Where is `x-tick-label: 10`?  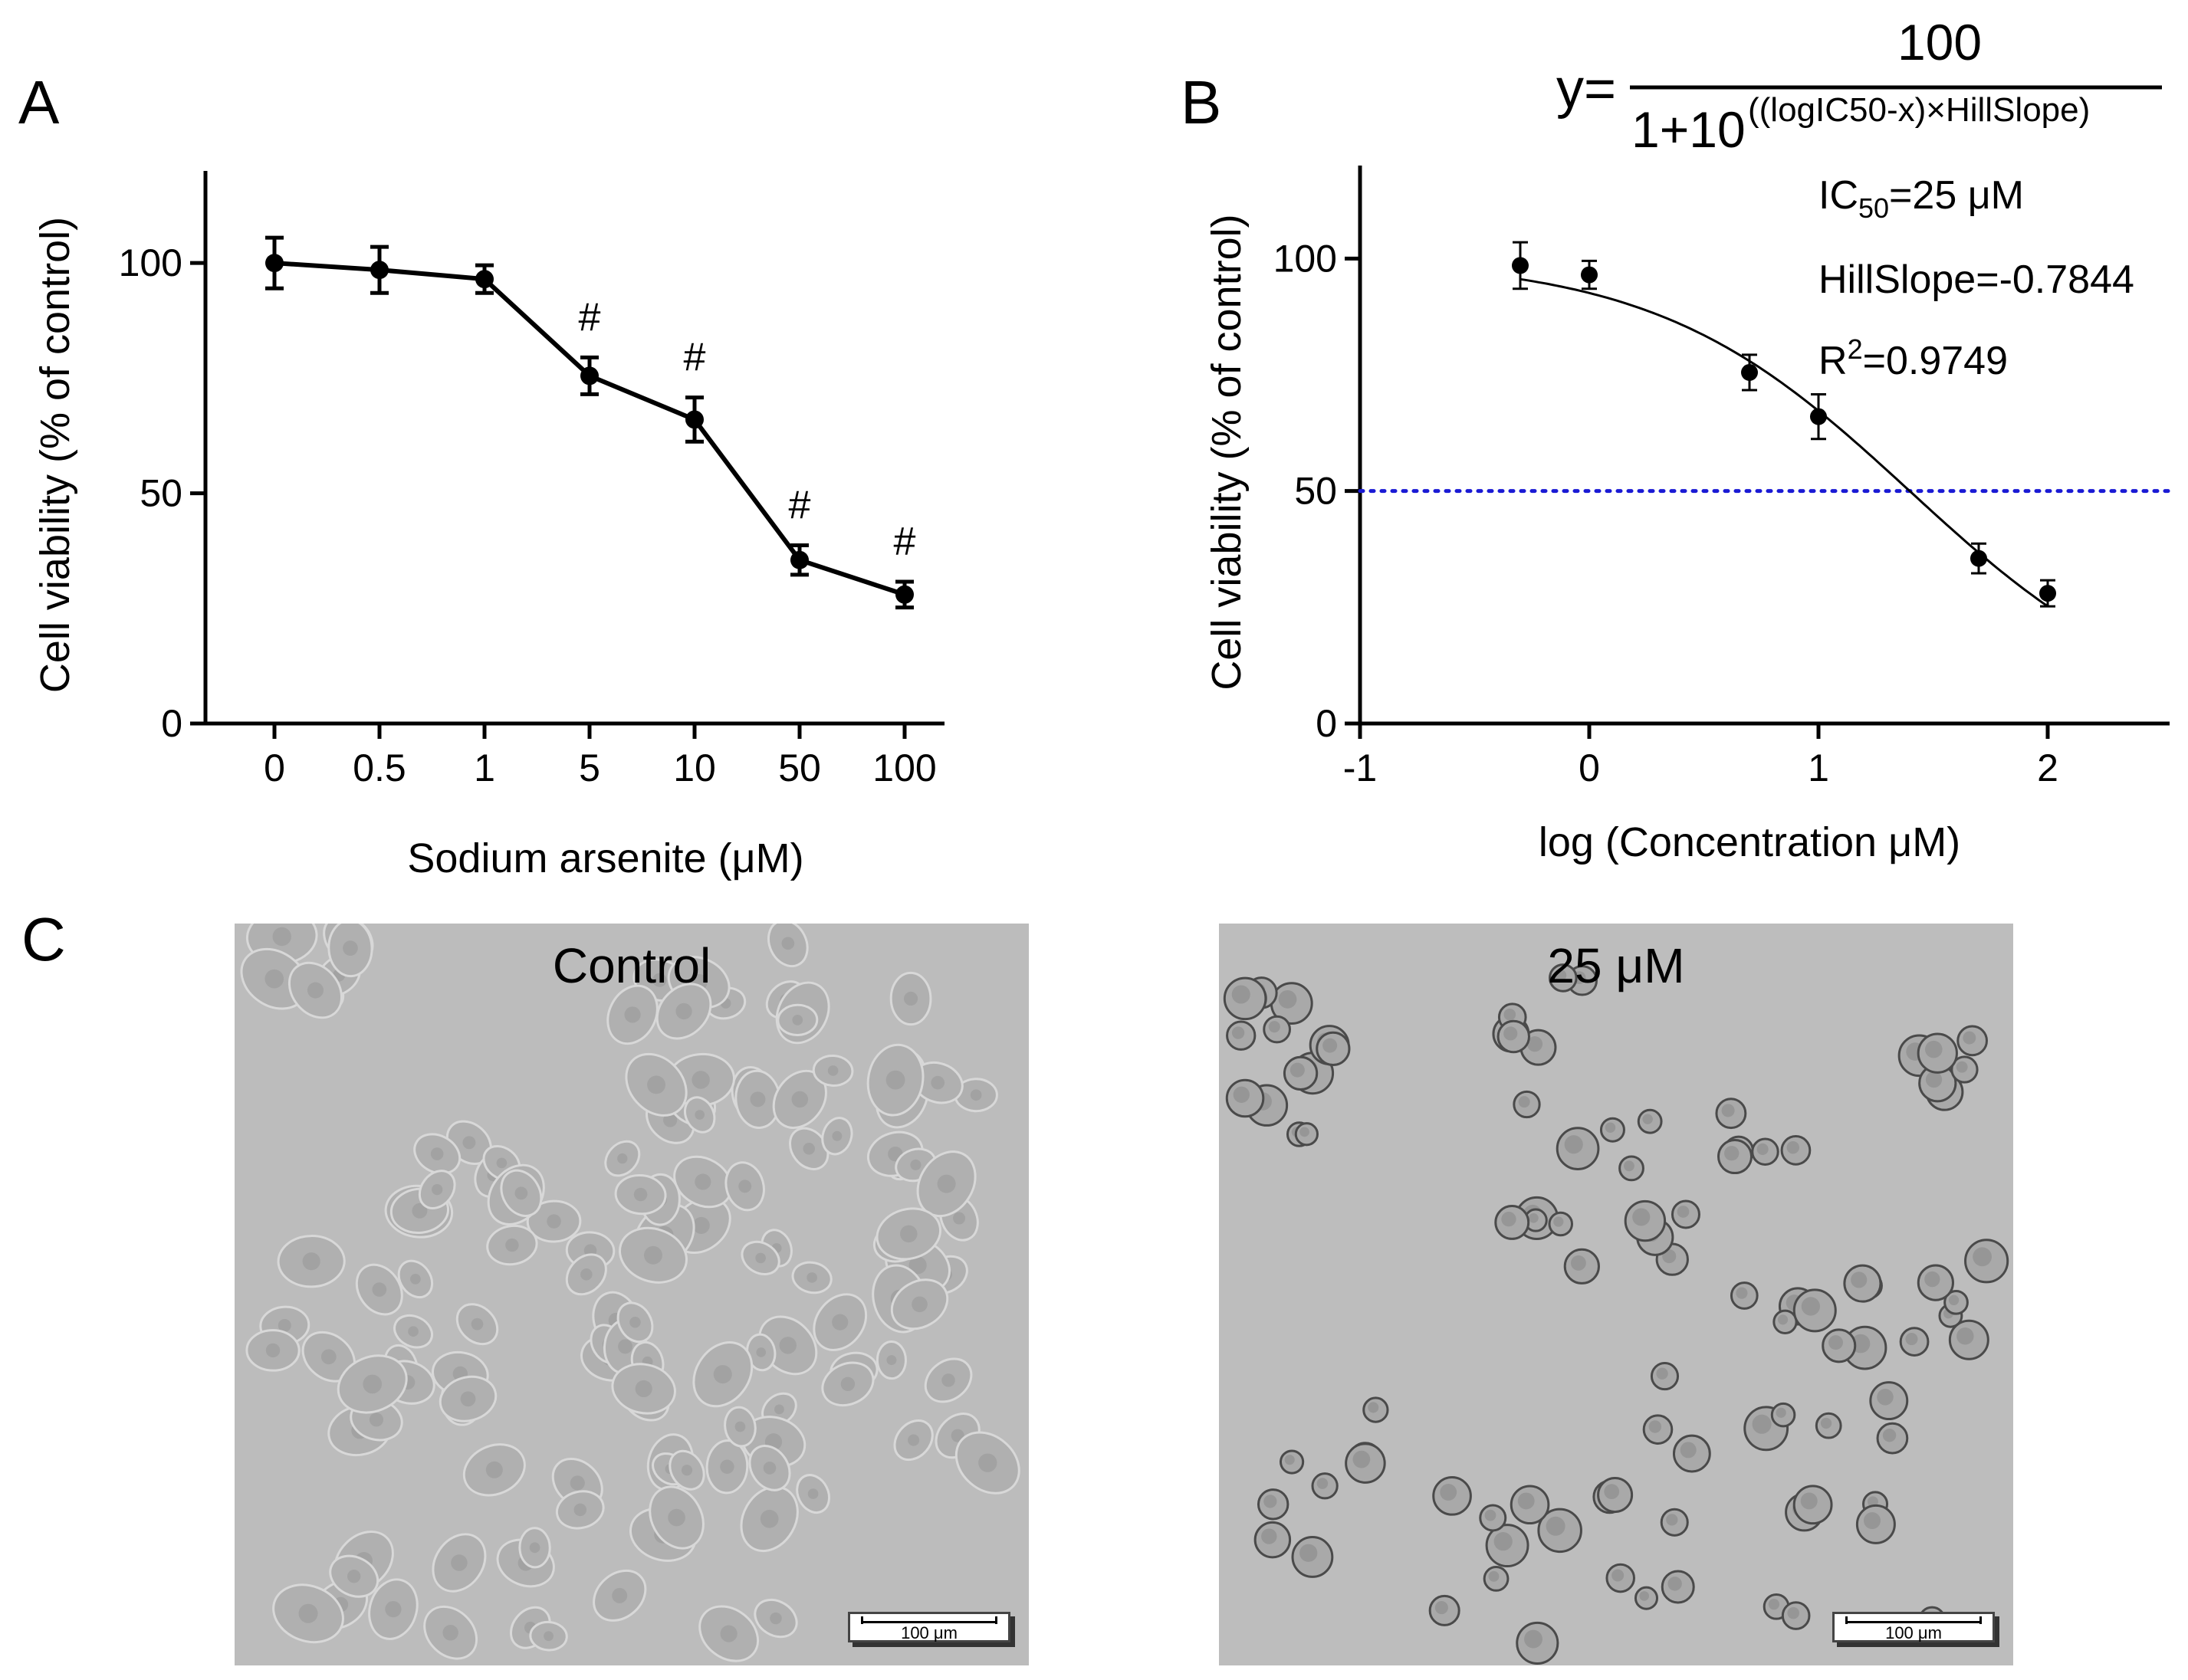 x-tick-label: 10 is located at coordinates (694, 767).